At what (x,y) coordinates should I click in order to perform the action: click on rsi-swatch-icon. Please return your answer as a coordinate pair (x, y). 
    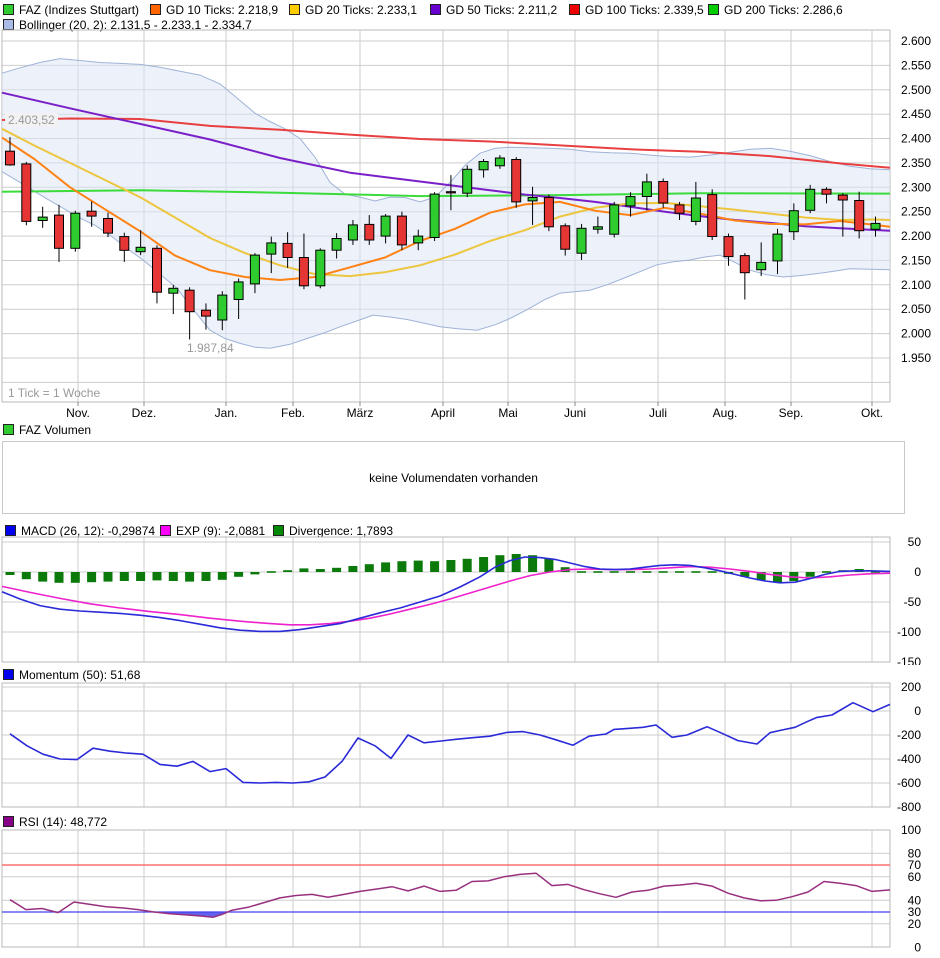
    Looking at the image, I should click on (8, 821).